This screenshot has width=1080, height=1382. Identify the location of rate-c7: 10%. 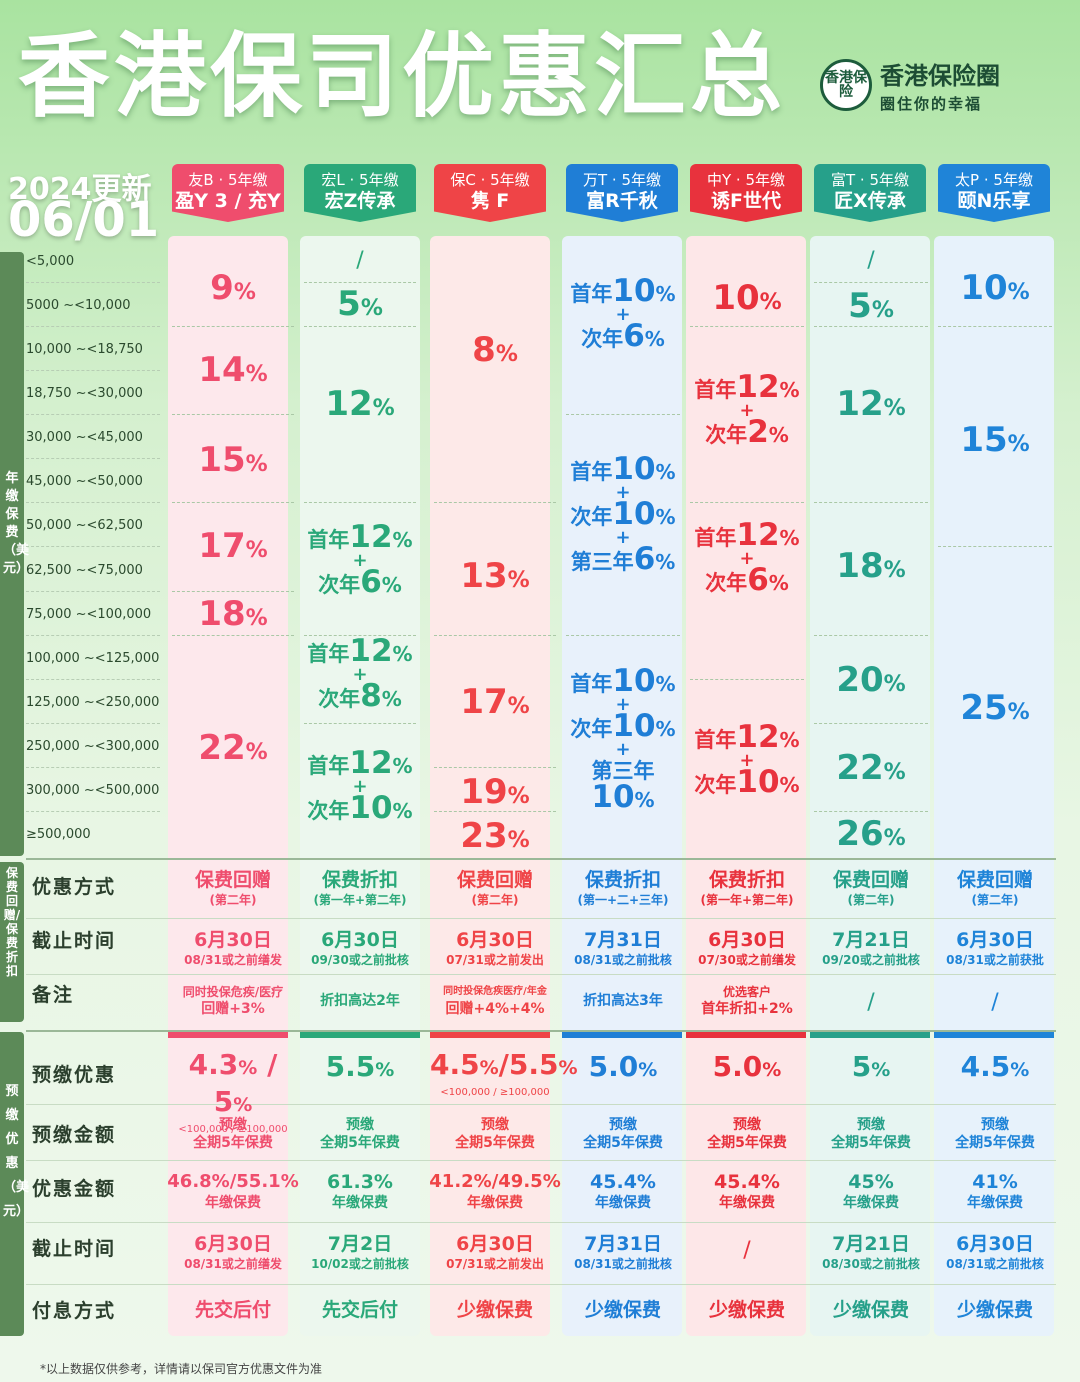
(995, 288).